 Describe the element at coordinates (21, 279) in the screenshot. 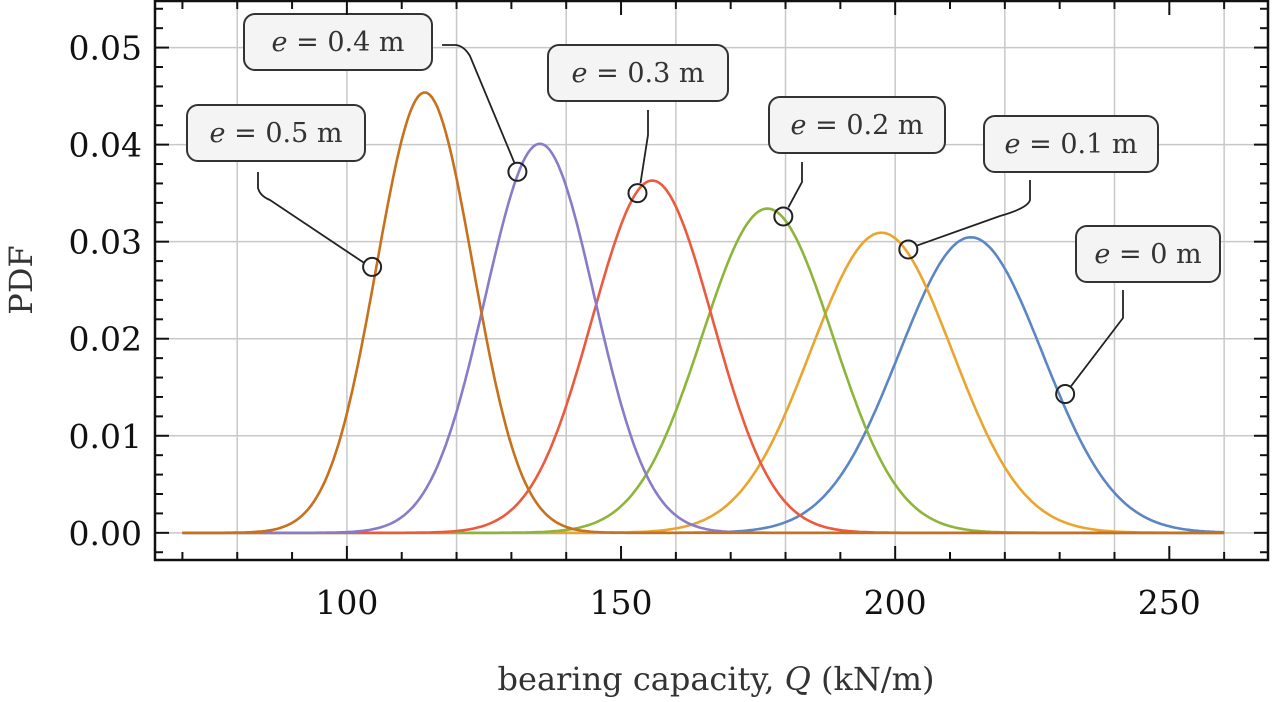

I see `y-axis-title: PDF` at that location.